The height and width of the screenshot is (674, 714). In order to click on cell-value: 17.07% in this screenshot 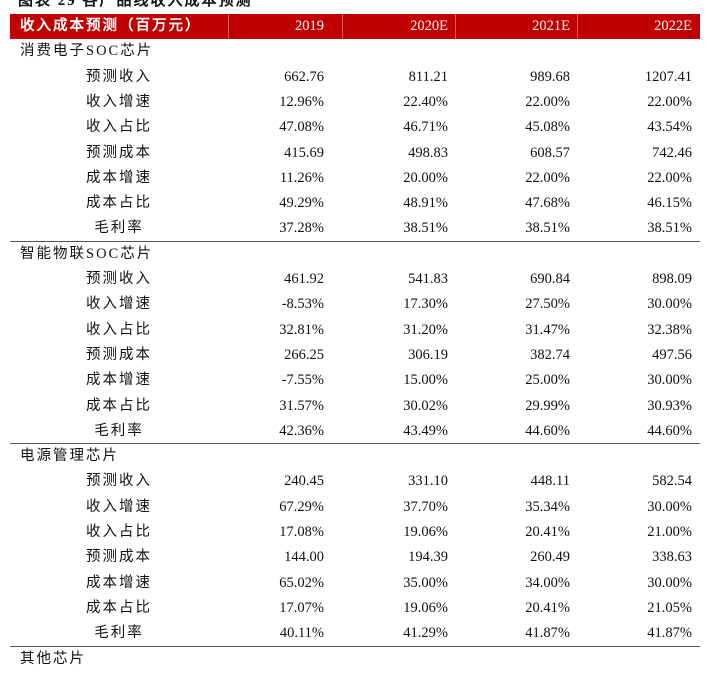, I will do `click(301, 607)`.